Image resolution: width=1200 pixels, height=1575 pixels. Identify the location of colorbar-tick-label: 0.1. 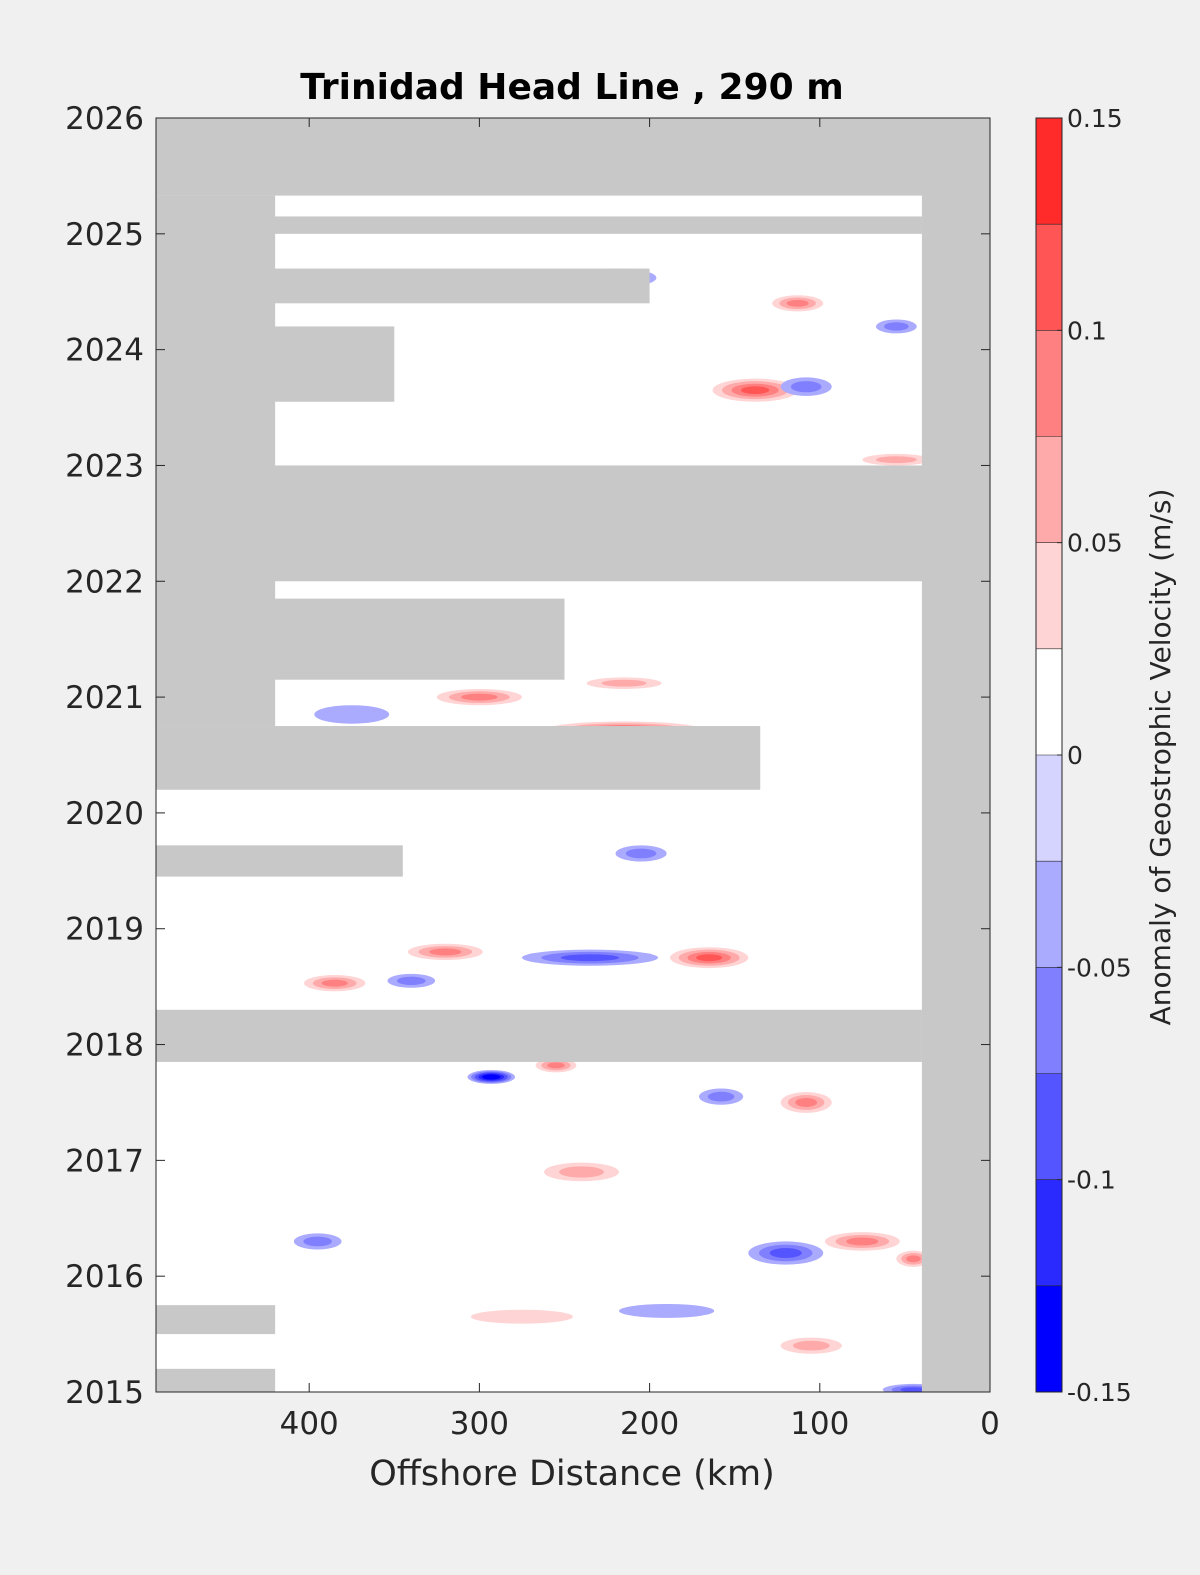
(1087, 330).